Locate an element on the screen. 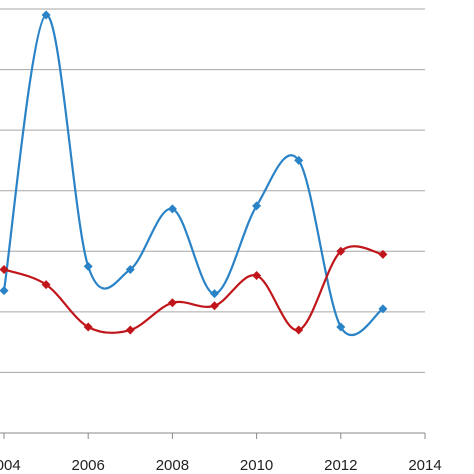 The image size is (474, 474). x-tick-label: 2010 is located at coordinates (256, 465).